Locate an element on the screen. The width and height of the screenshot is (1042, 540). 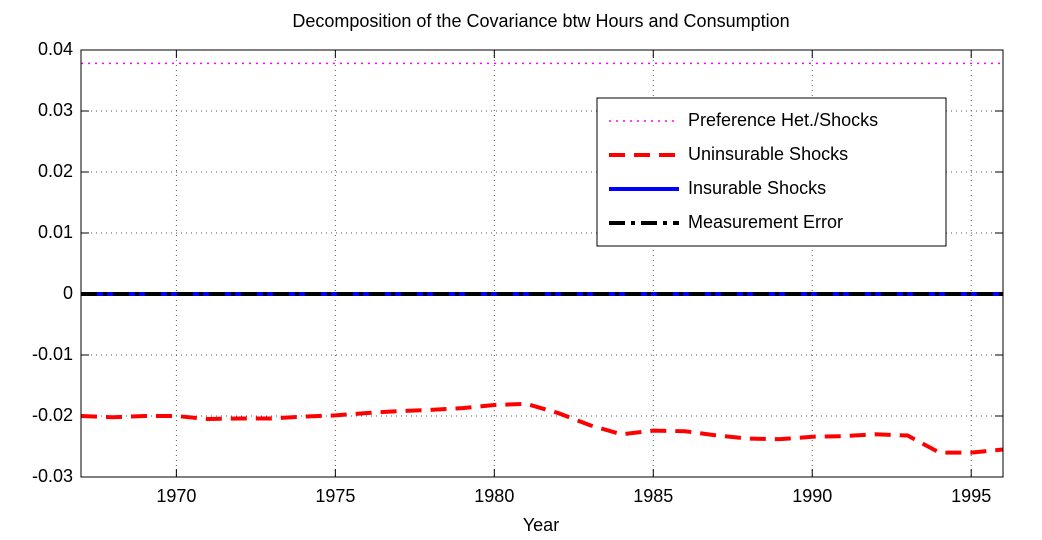
x-tick-label: 1995 is located at coordinates (971, 496).